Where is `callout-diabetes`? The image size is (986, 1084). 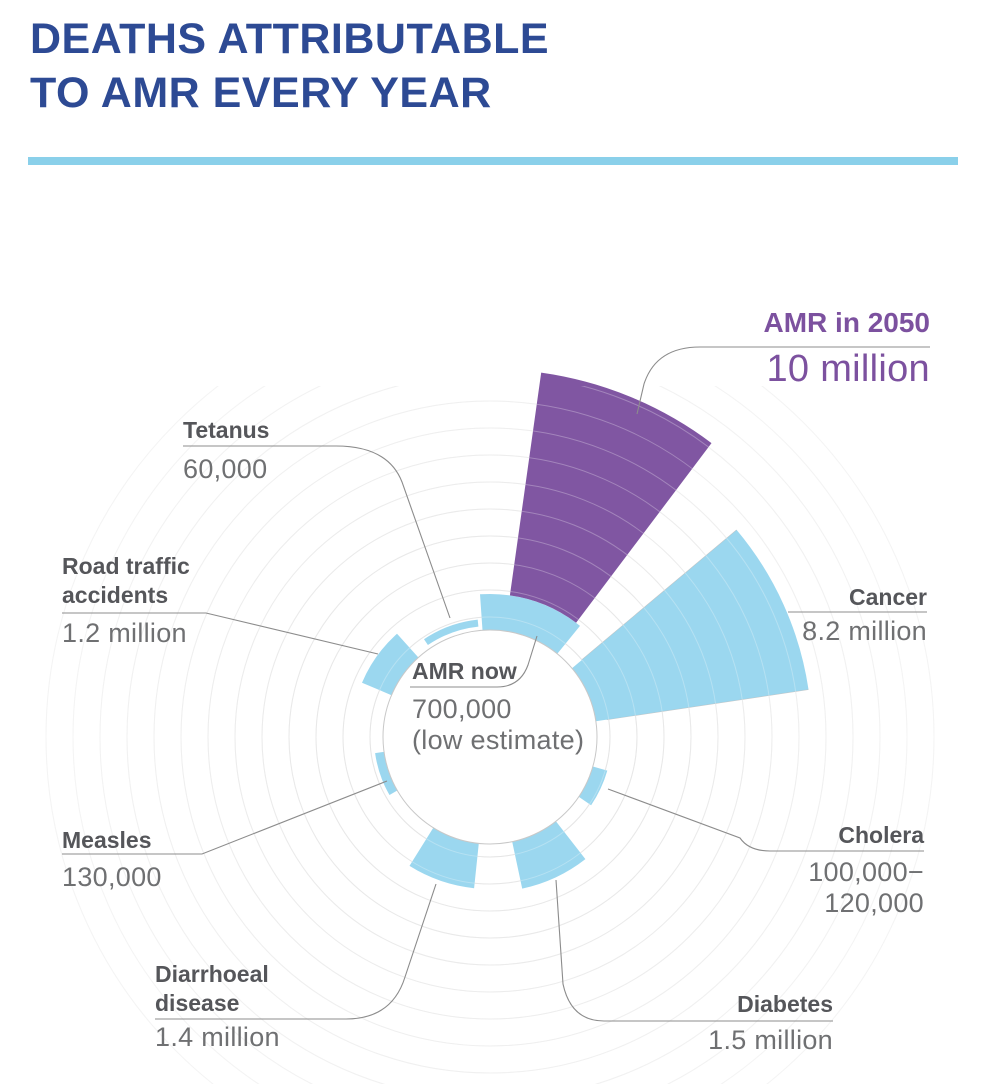 callout-diabetes is located at coordinates (694, 950).